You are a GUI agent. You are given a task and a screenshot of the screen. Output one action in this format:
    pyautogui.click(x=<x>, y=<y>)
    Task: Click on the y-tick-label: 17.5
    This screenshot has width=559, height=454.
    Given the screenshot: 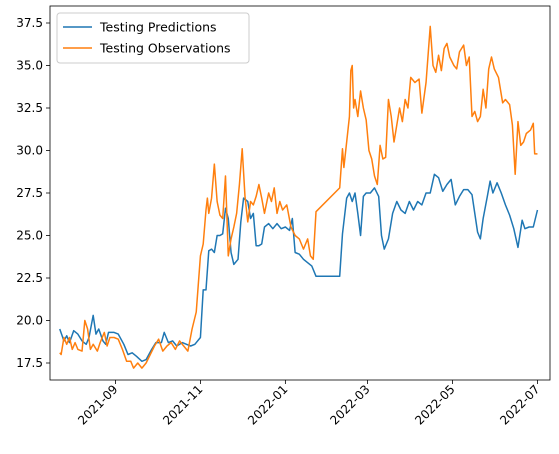 What is the action you would take?
    pyautogui.click(x=29, y=363)
    